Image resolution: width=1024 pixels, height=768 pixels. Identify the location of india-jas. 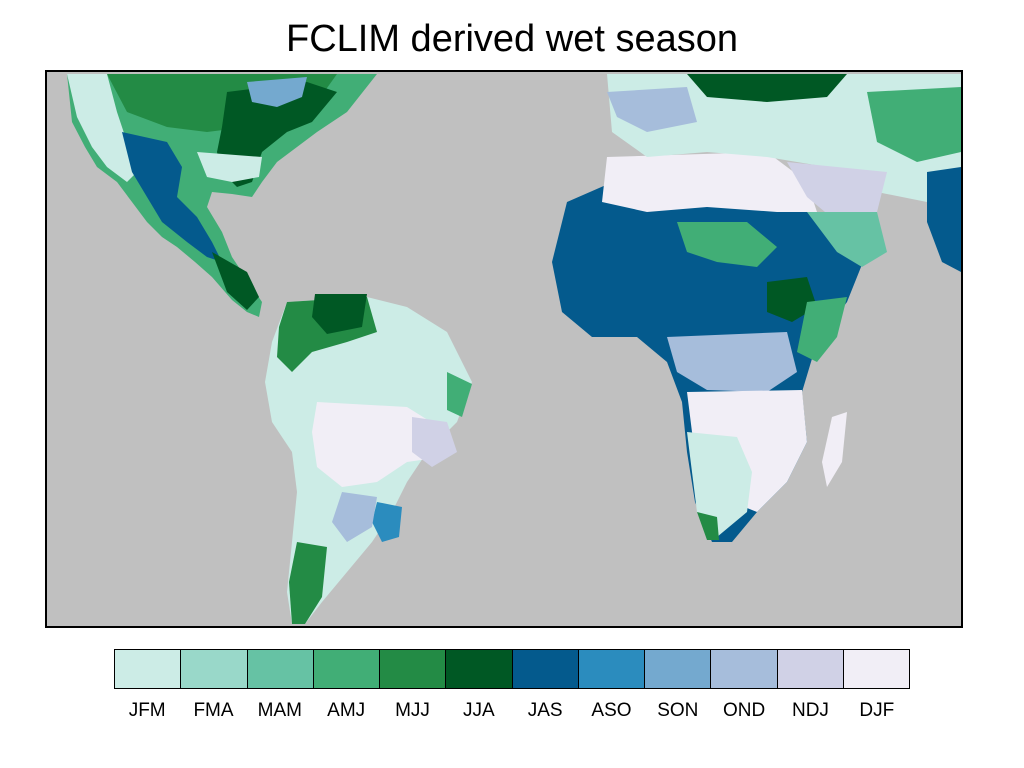
(944, 219).